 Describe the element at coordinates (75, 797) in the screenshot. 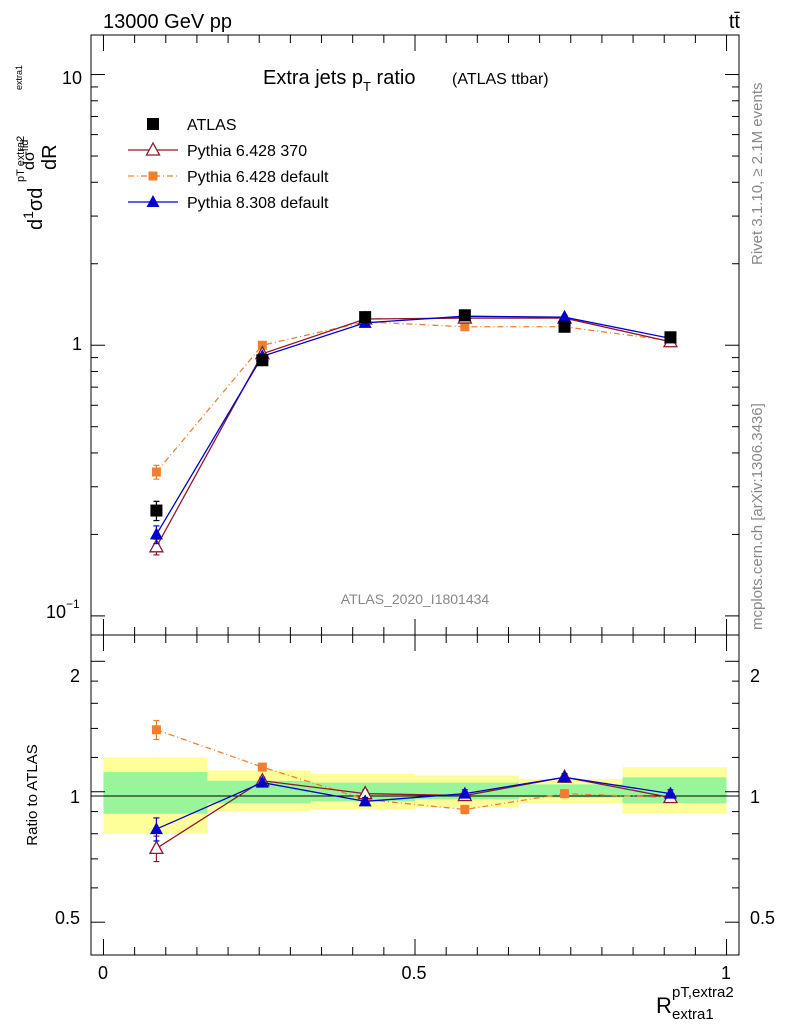

I see `ratio-tick-label-1: 1` at that location.